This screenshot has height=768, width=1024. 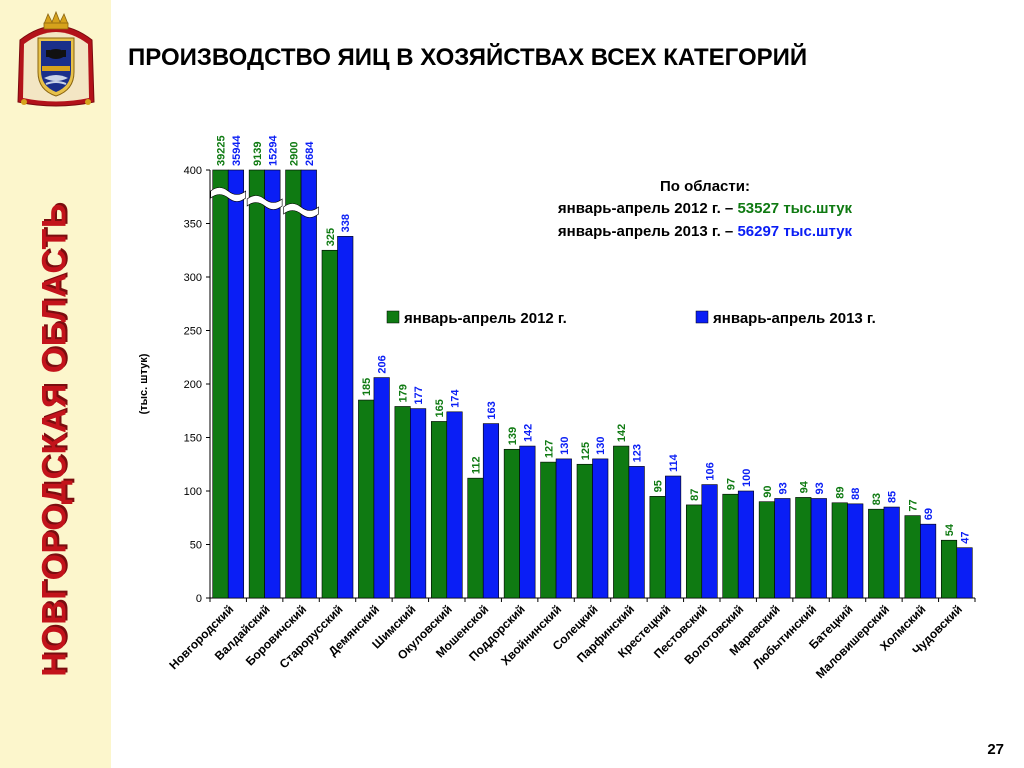 What do you see at coordinates (193, 225) in the screenshot?
I see `y-tick-label: 350` at bounding box center [193, 225].